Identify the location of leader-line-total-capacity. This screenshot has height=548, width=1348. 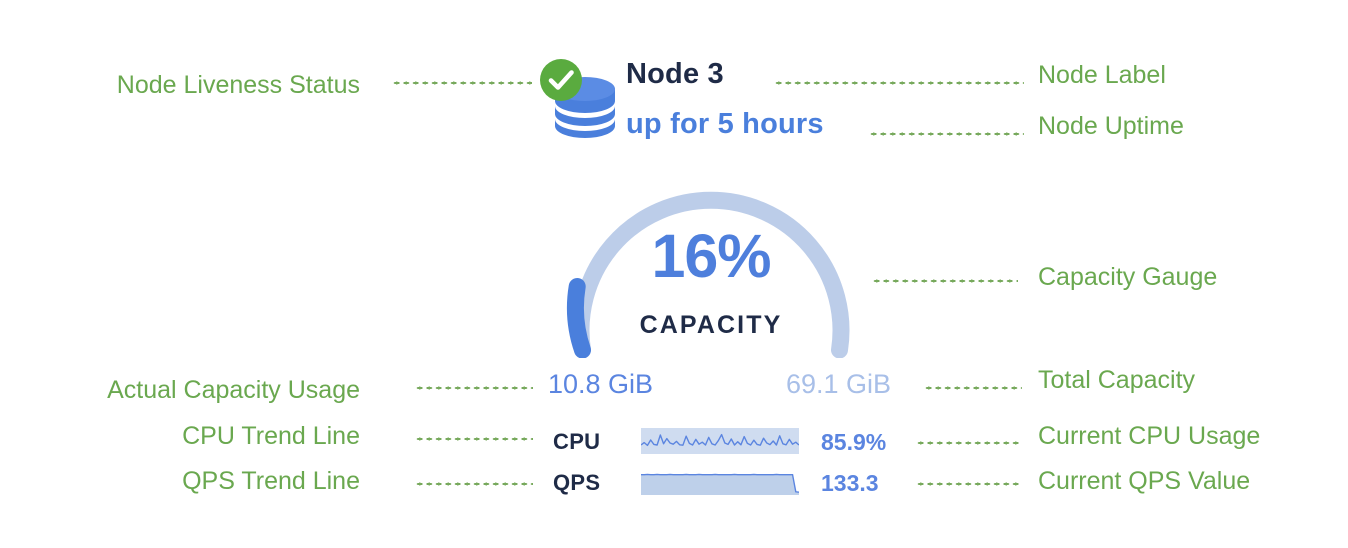
(973, 388).